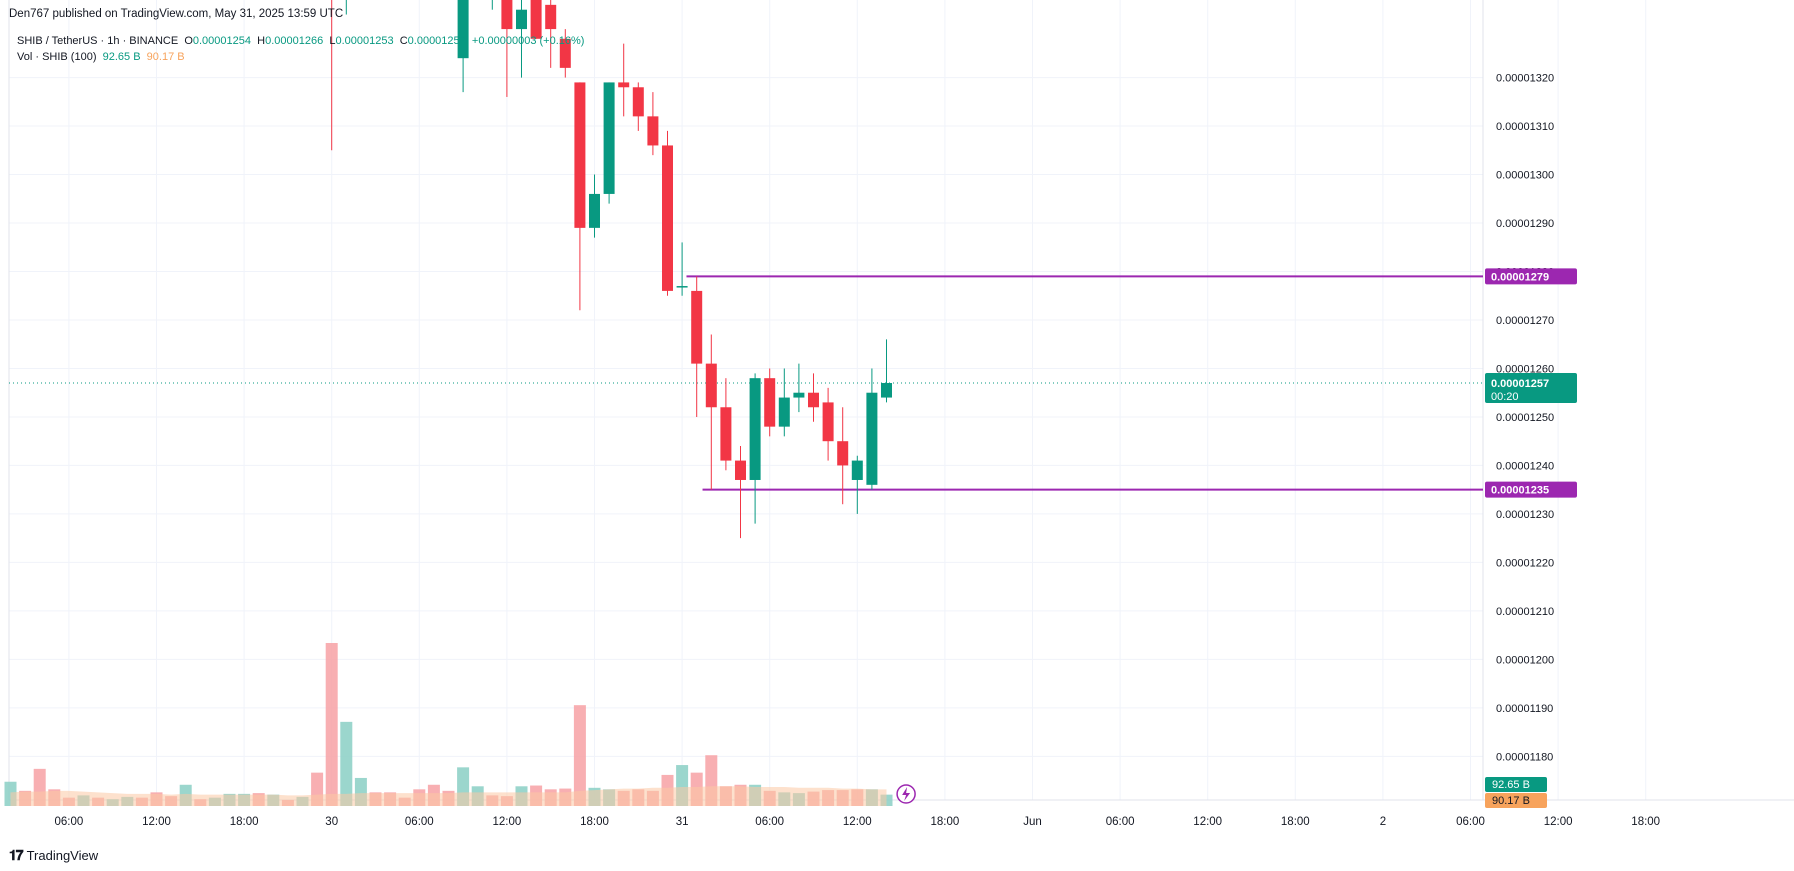  I want to click on y-tick-label: 0.00001300, so click(1525, 176).